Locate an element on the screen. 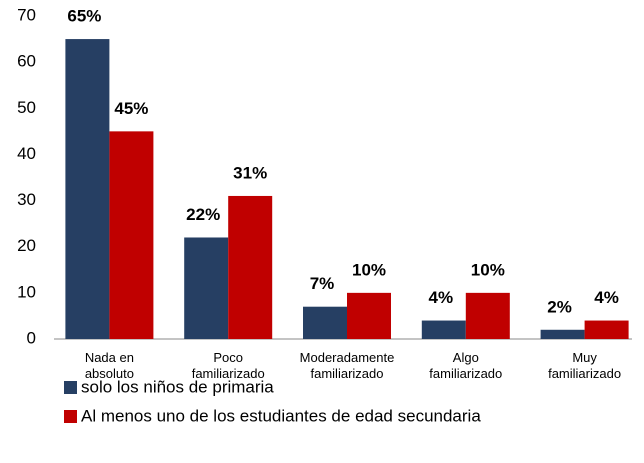 This screenshot has height=463, width=644. x-tick-label: Nada en absoluto is located at coordinates (109, 365).